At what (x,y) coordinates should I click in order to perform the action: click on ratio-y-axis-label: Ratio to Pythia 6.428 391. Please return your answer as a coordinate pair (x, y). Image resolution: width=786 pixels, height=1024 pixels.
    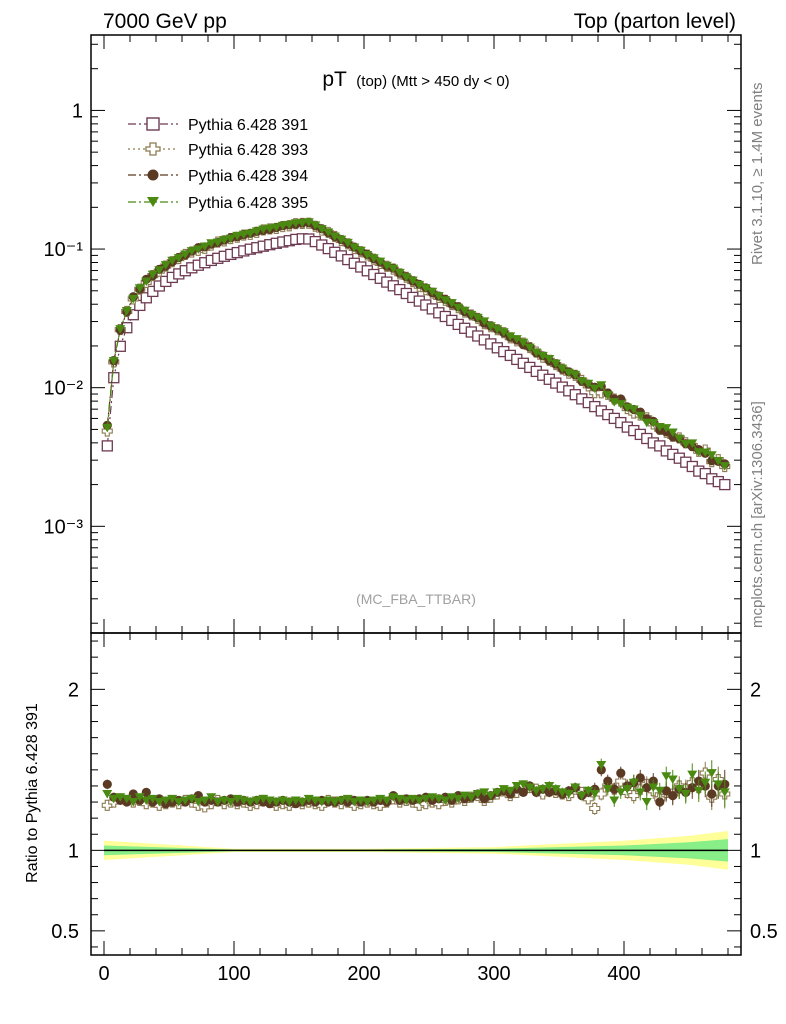
    Looking at the image, I should click on (32, 793).